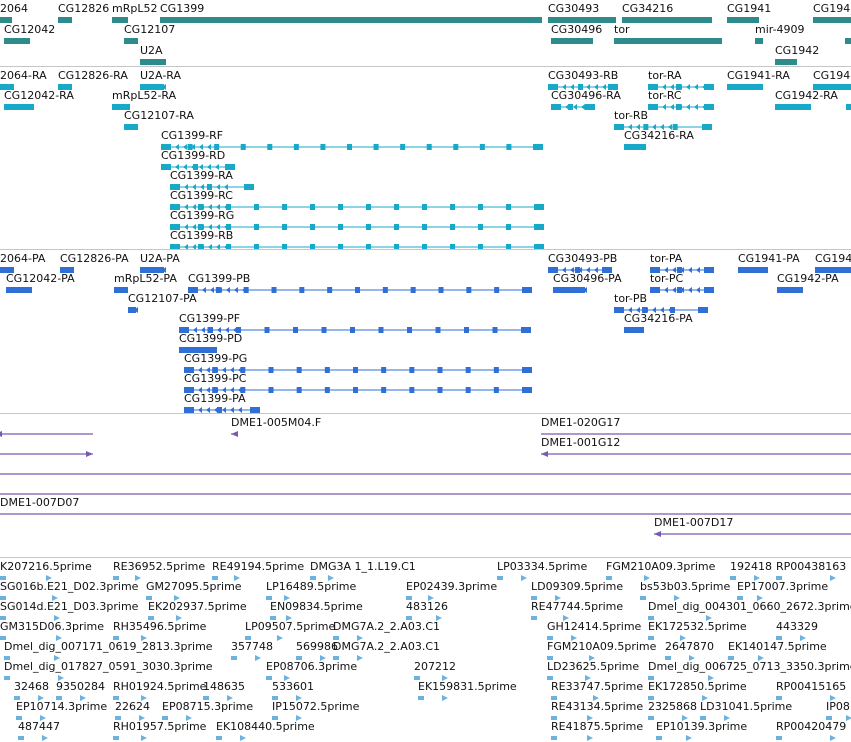 Image resolution: width=851 pixels, height=742 pixels. I want to click on protein-feature-label: U2A-PA, so click(160, 258).